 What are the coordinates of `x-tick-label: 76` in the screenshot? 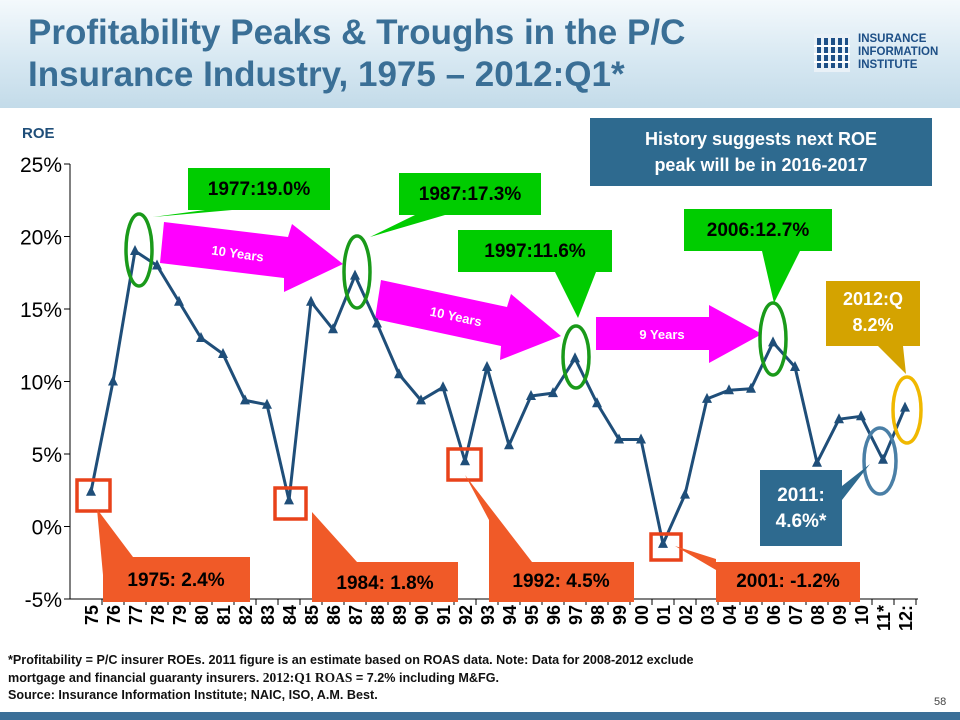 It's located at (114, 615).